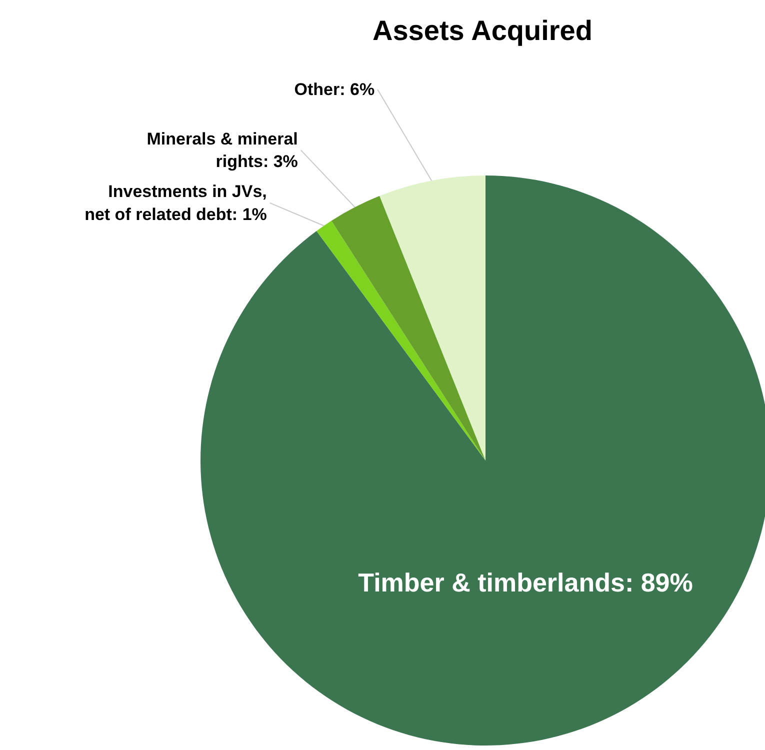  What do you see at coordinates (482, 30) in the screenshot?
I see `chart-title: Assets Acquired` at bounding box center [482, 30].